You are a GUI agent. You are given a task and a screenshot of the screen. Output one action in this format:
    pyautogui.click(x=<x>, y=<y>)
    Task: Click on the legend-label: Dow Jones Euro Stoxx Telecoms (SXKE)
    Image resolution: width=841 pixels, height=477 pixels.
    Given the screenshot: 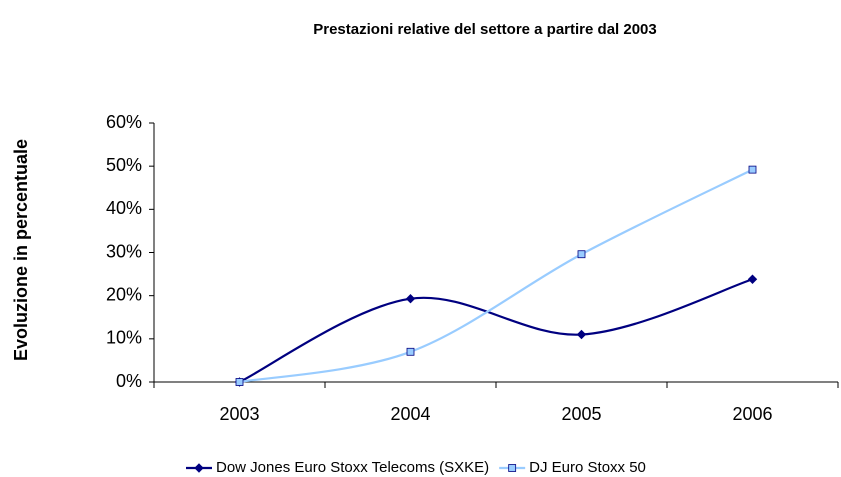 What is the action you would take?
    pyautogui.click(x=352, y=467)
    